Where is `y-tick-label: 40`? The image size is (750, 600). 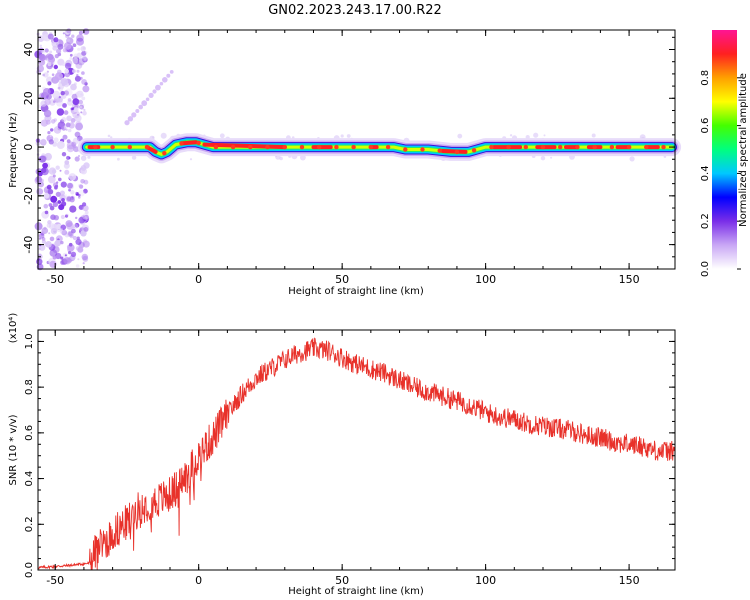
y-tick-label: 40 is located at coordinates (28, 50).